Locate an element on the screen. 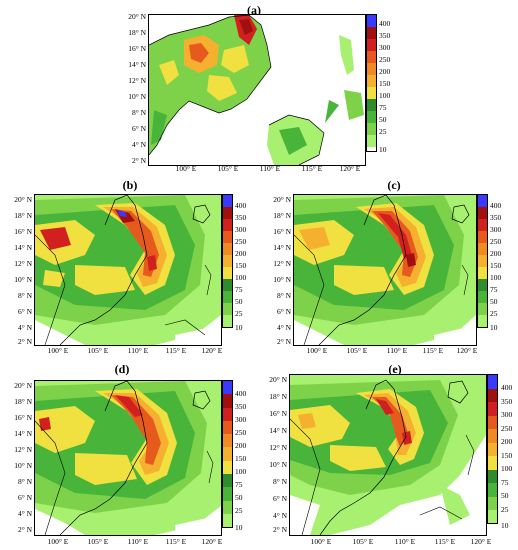 The image size is (518, 550). precip-map-b is located at coordinates (128, 270).